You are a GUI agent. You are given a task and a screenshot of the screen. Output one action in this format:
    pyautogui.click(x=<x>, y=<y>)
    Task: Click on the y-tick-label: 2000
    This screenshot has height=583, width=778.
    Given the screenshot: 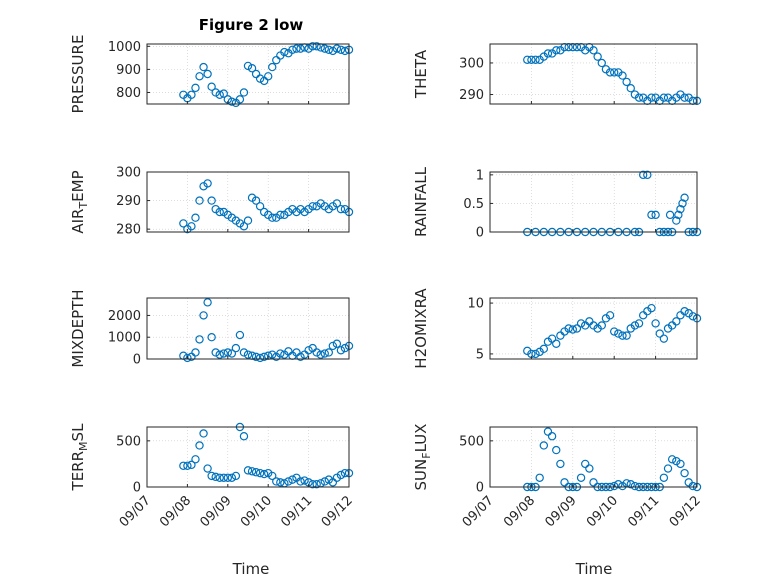 What is the action you would take?
    pyautogui.click(x=124, y=316)
    